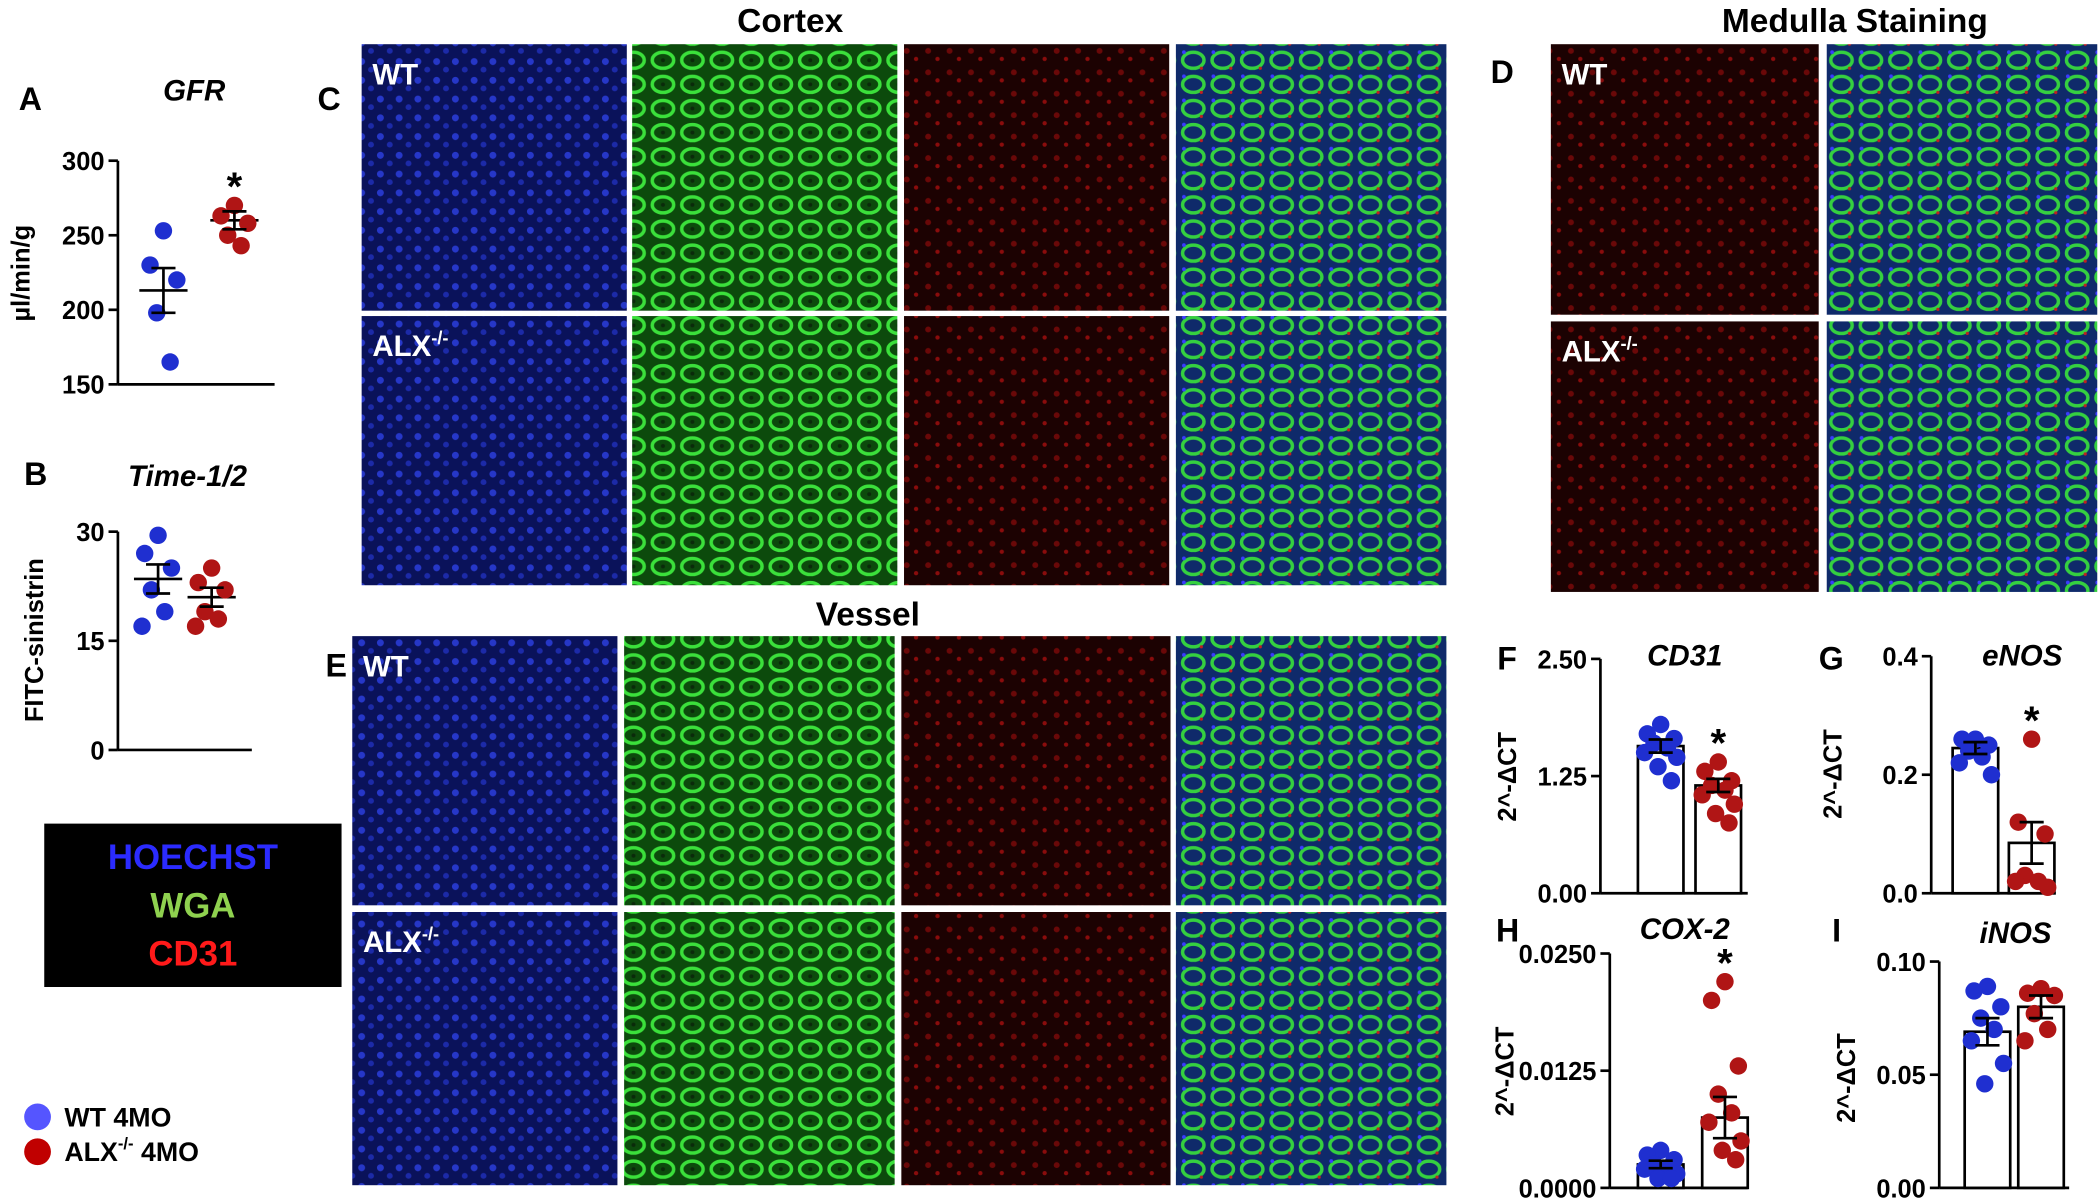 The image size is (2100, 1199). I want to click on legend-label-suffix: 4MO, so click(166, 1152).